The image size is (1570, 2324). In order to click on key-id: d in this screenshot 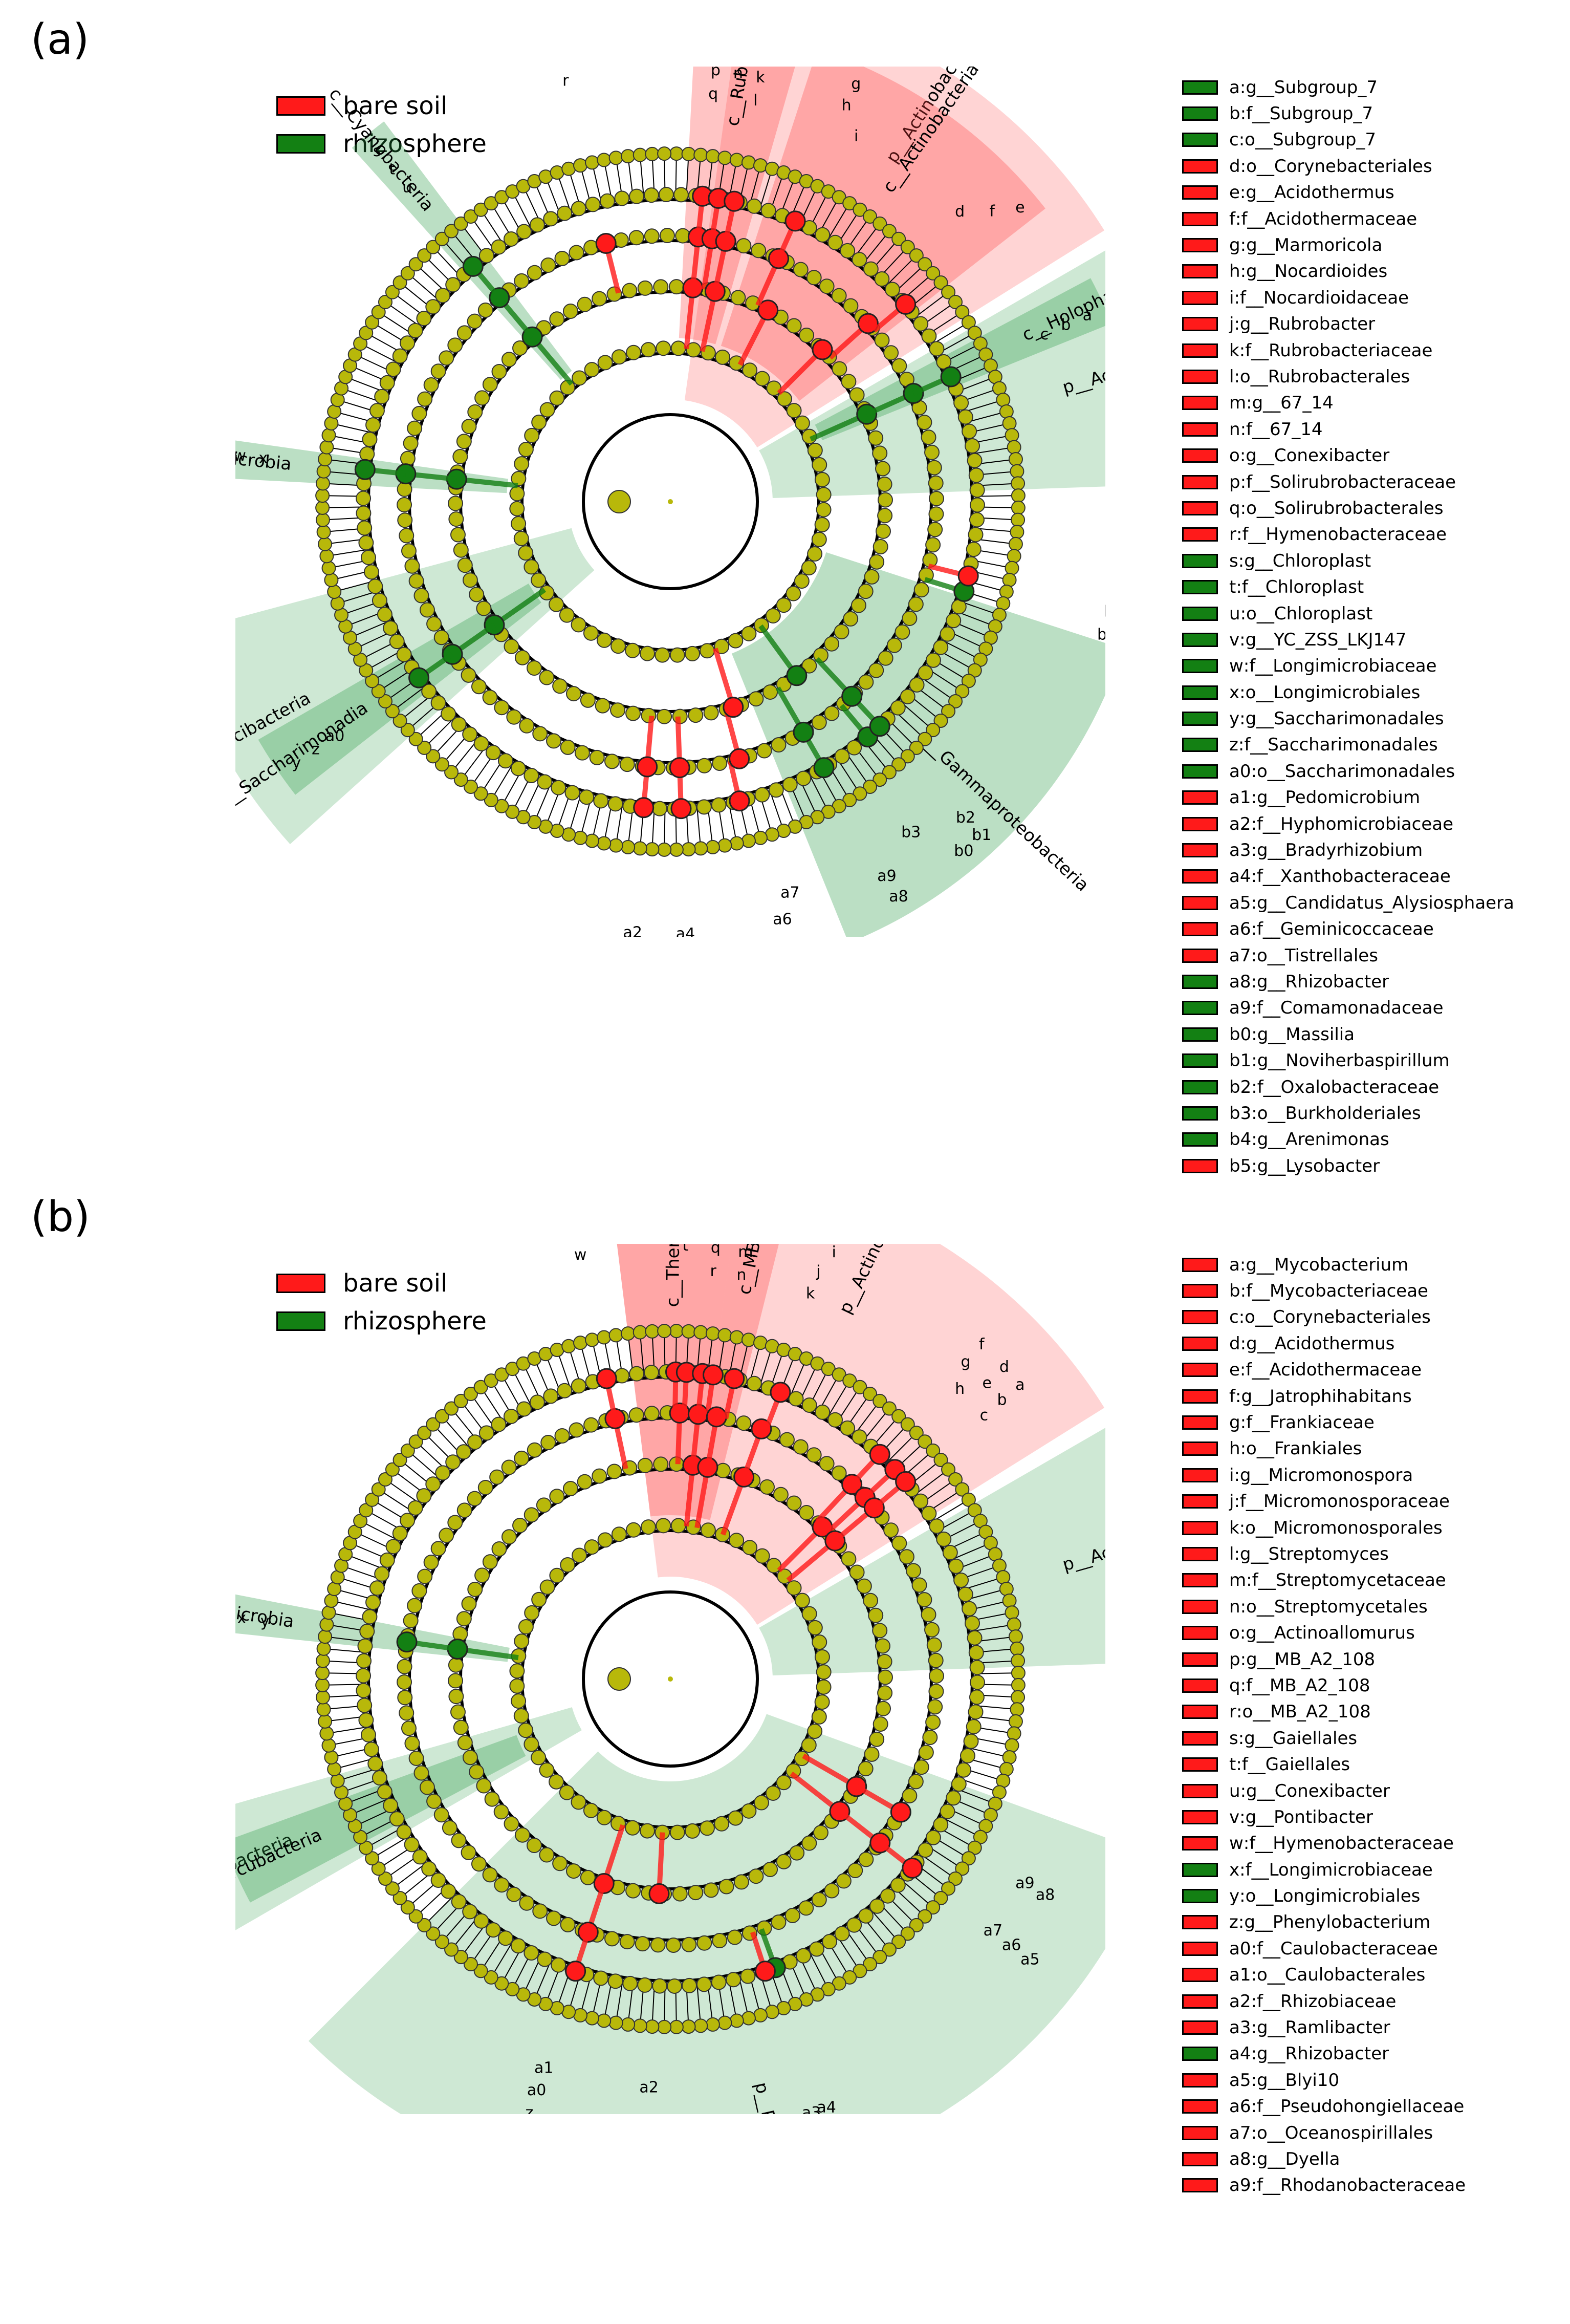, I will do `click(1234, 166)`.